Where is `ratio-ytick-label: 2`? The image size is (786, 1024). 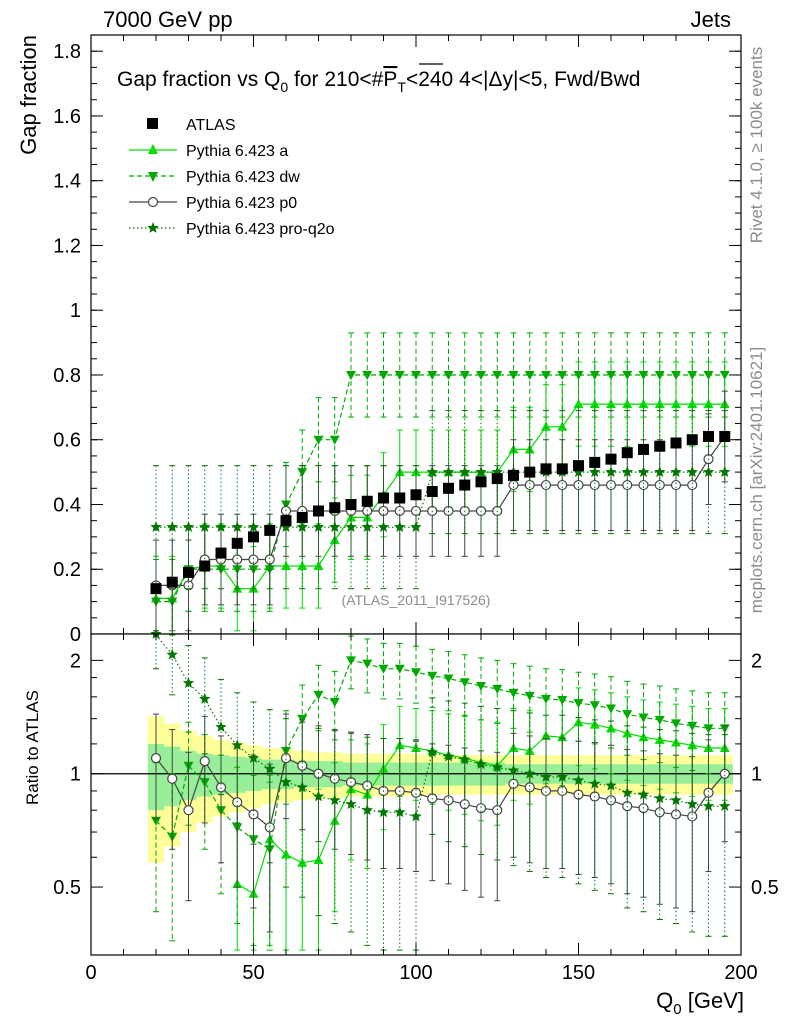
ratio-ytick-label: 2 is located at coordinates (75, 661).